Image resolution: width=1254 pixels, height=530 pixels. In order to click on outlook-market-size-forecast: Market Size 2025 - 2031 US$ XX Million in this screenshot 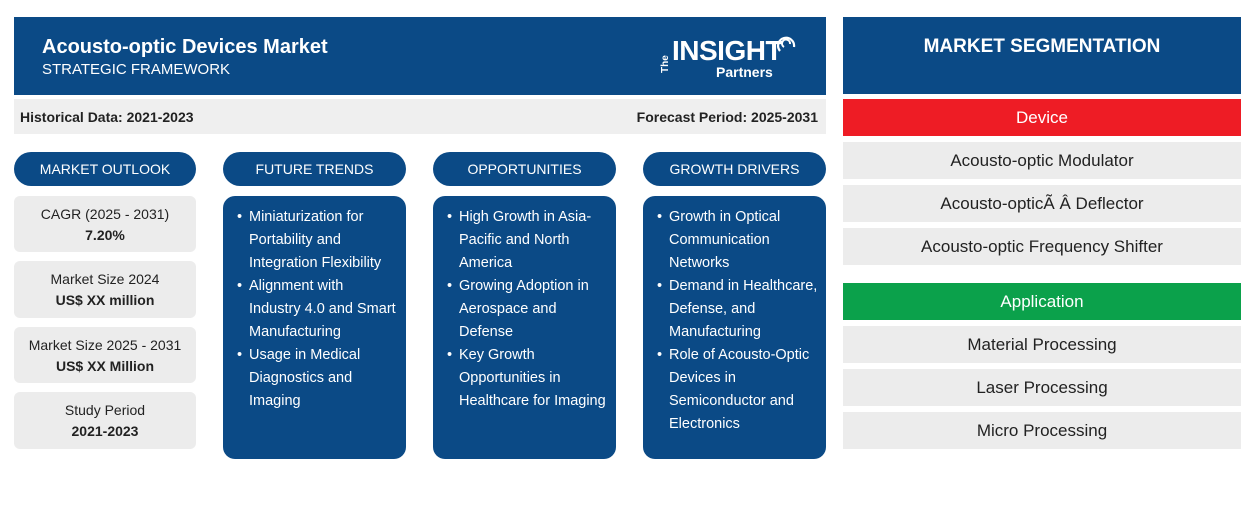, I will do `click(105, 355)`.